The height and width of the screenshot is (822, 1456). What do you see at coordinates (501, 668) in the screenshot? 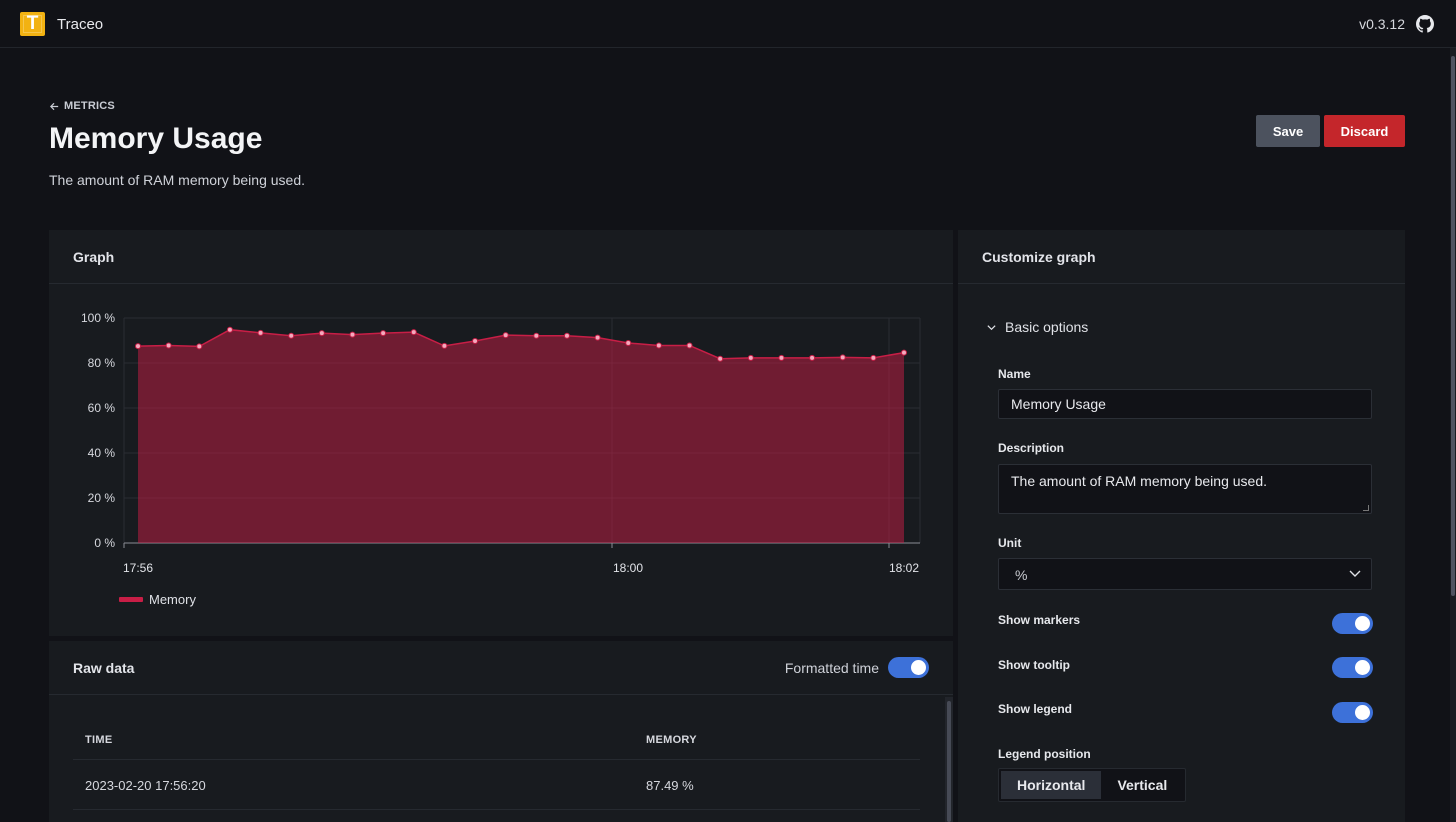
I see `raw-data-header: Raw data Formatted time` at bounding box center [501, 668].